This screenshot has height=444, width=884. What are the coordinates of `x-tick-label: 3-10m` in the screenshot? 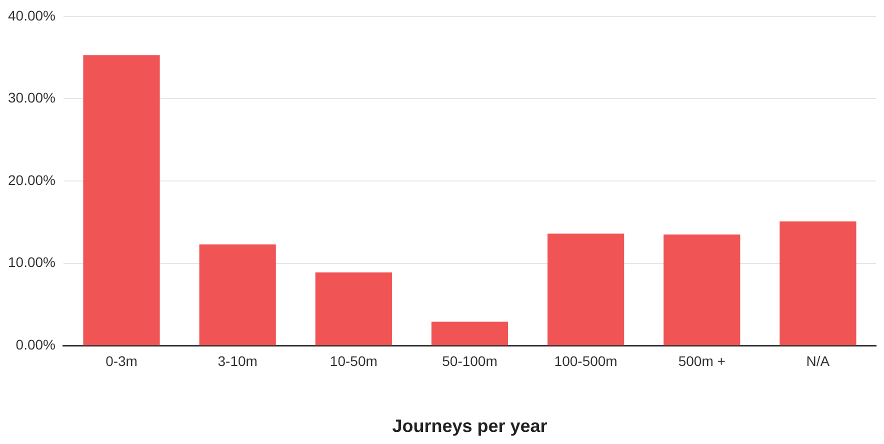 It's located at (238, 360).